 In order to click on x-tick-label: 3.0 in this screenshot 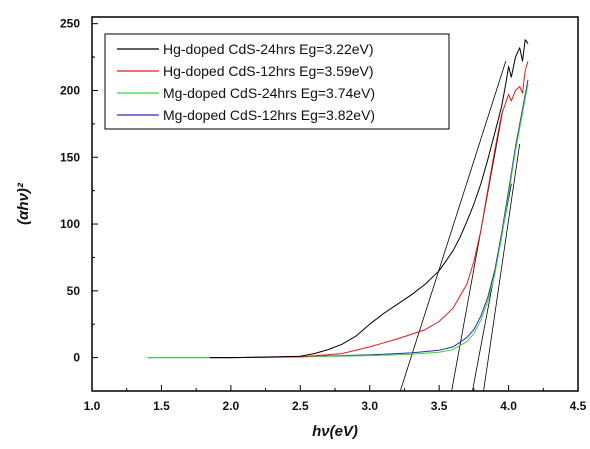, I will do `click(369, 406)`.